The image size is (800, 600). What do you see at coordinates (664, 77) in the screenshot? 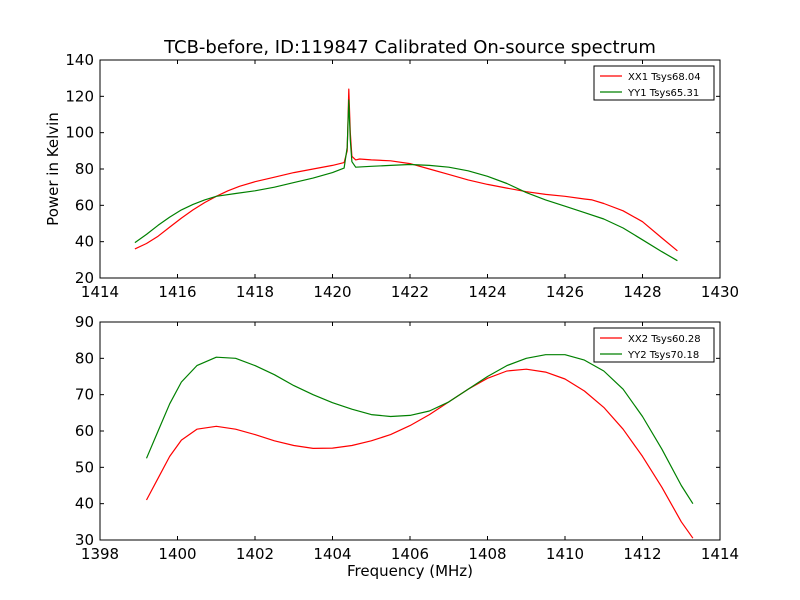
I see `legend-label: XX1 Tsys68.04` at bounding box center [664, 77].